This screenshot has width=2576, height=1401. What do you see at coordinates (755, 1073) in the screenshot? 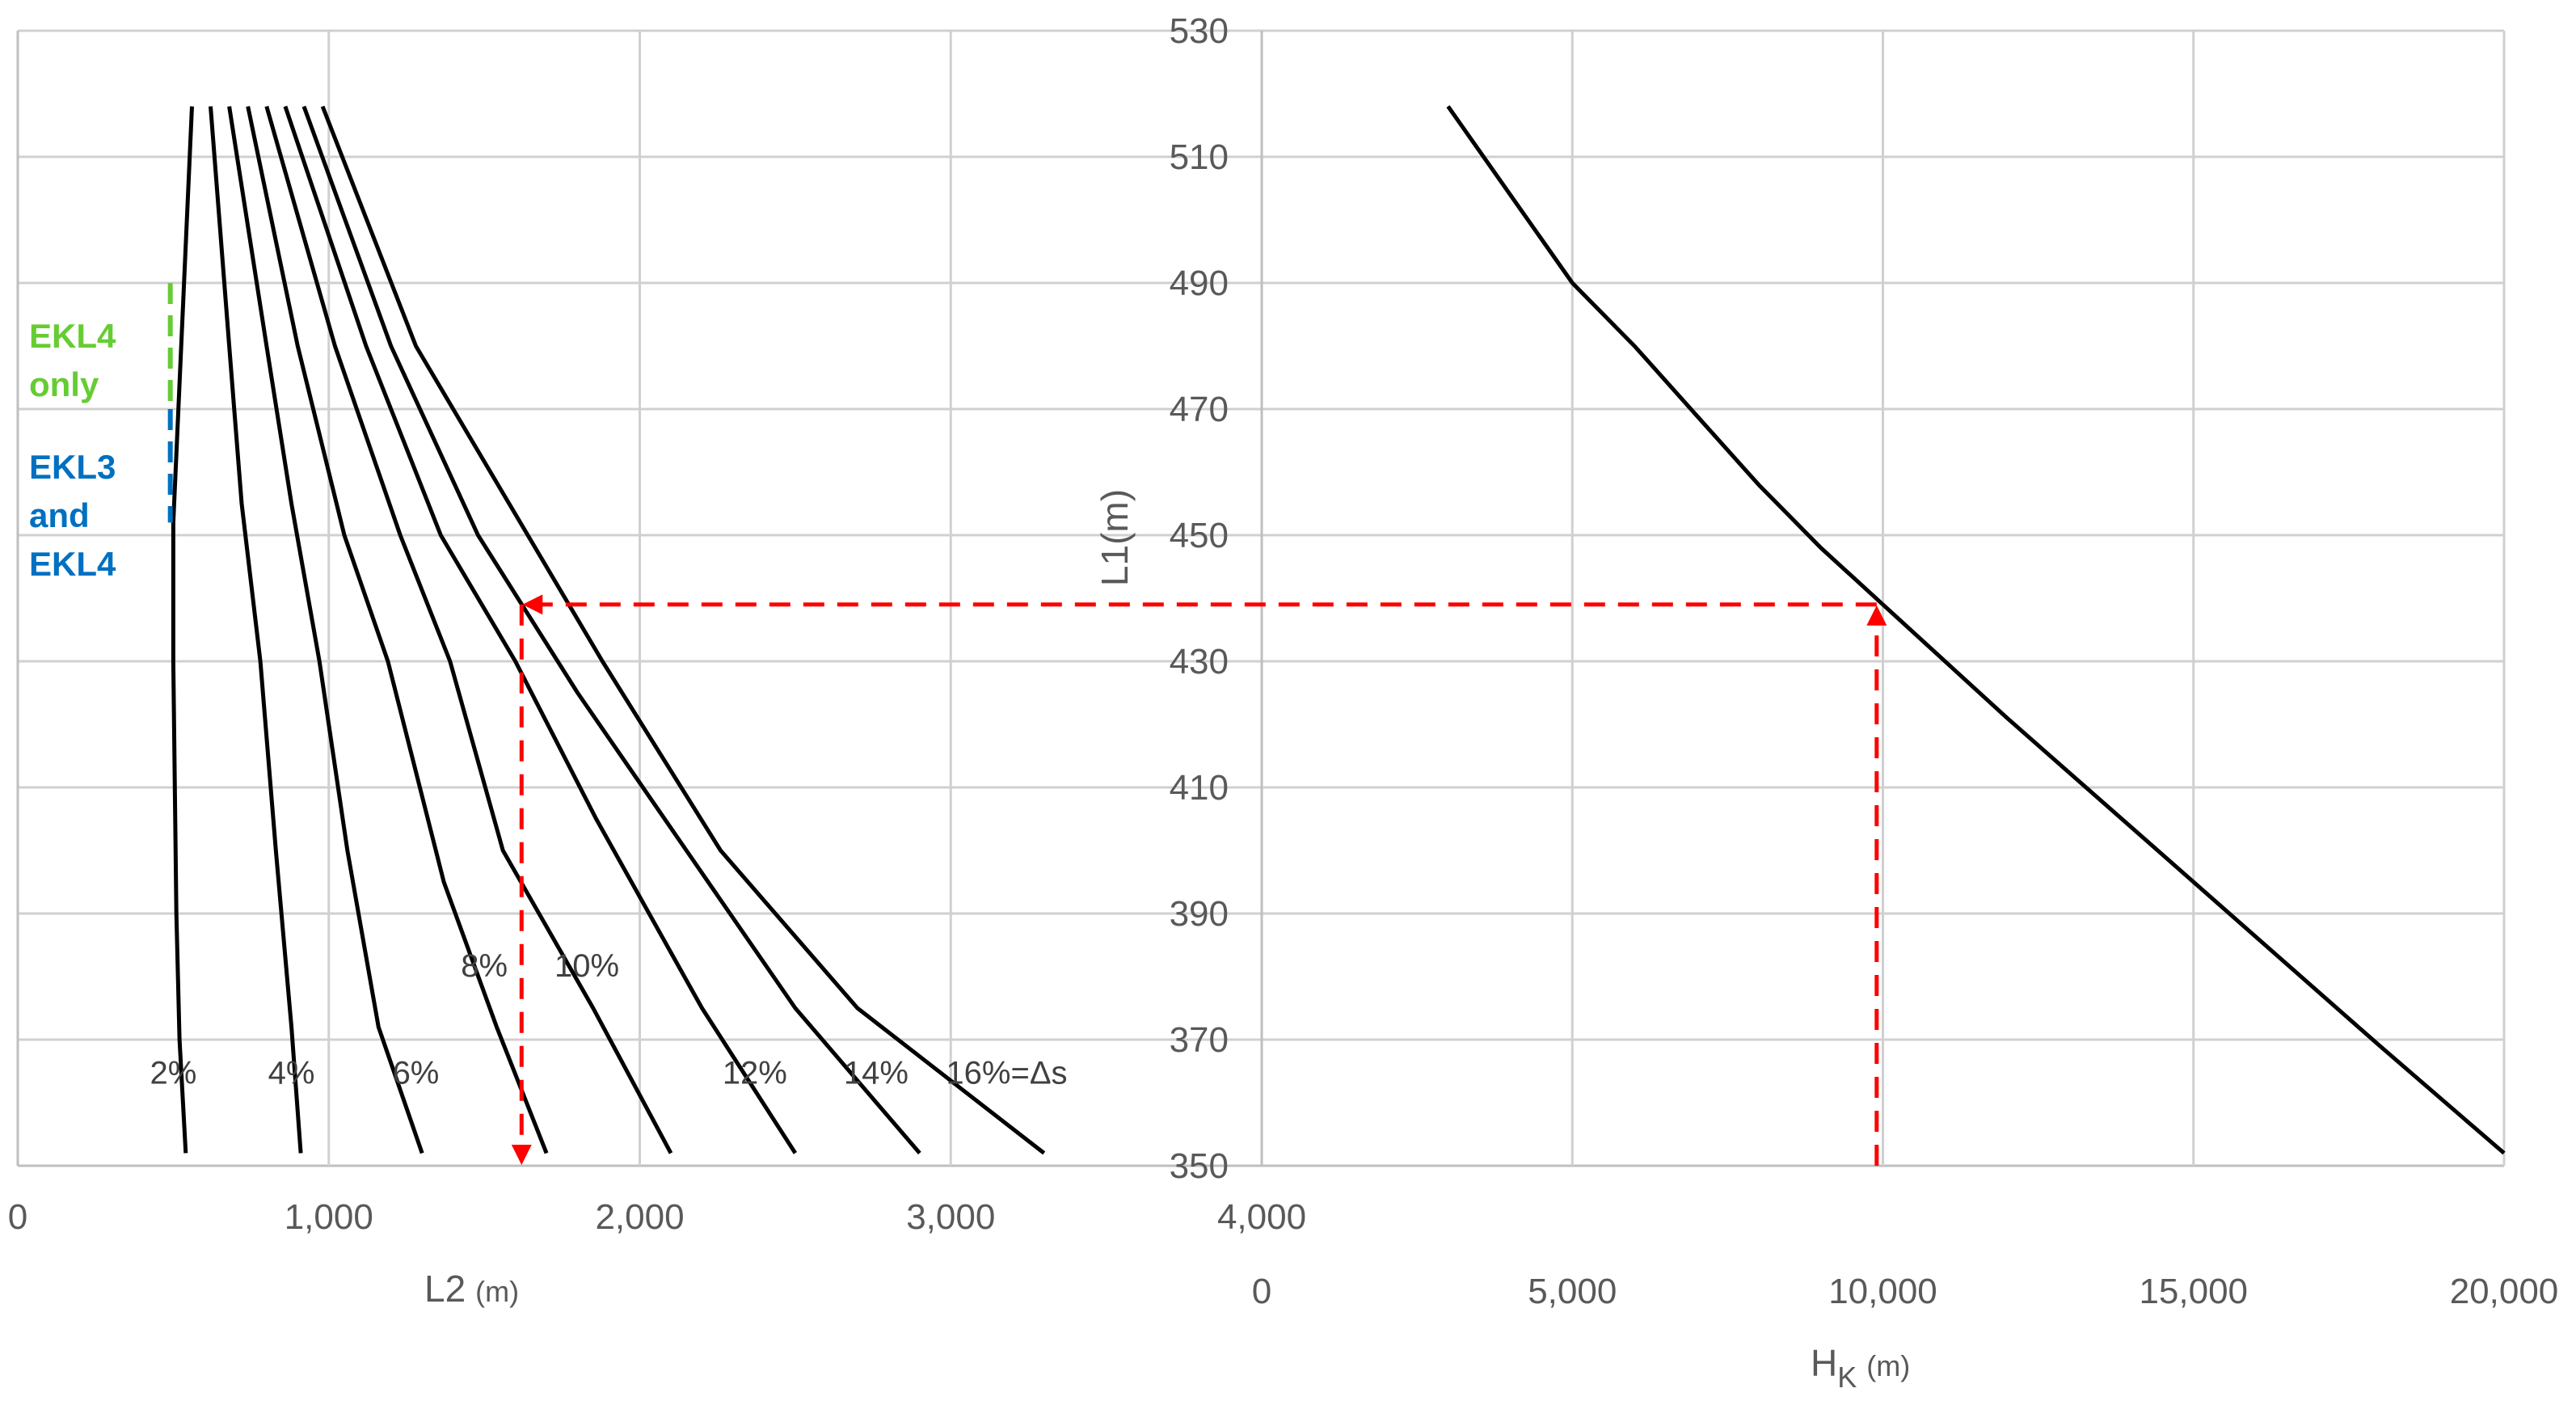
I see `curve-label: 12%` at bounding box center [755, 1073].